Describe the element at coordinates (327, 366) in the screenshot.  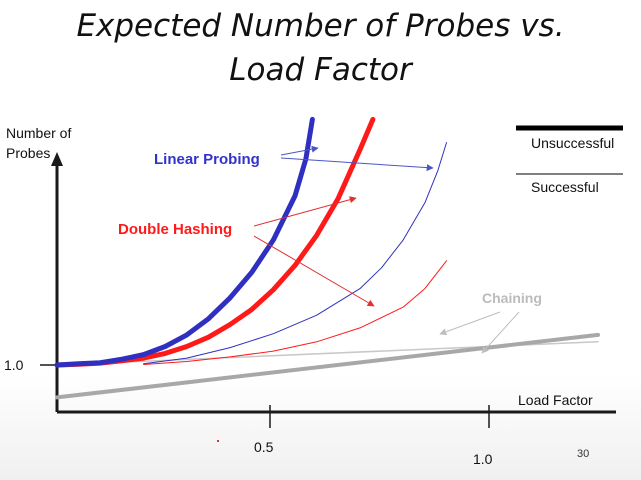
I see `chaining-unsuccessful-line` at that location.